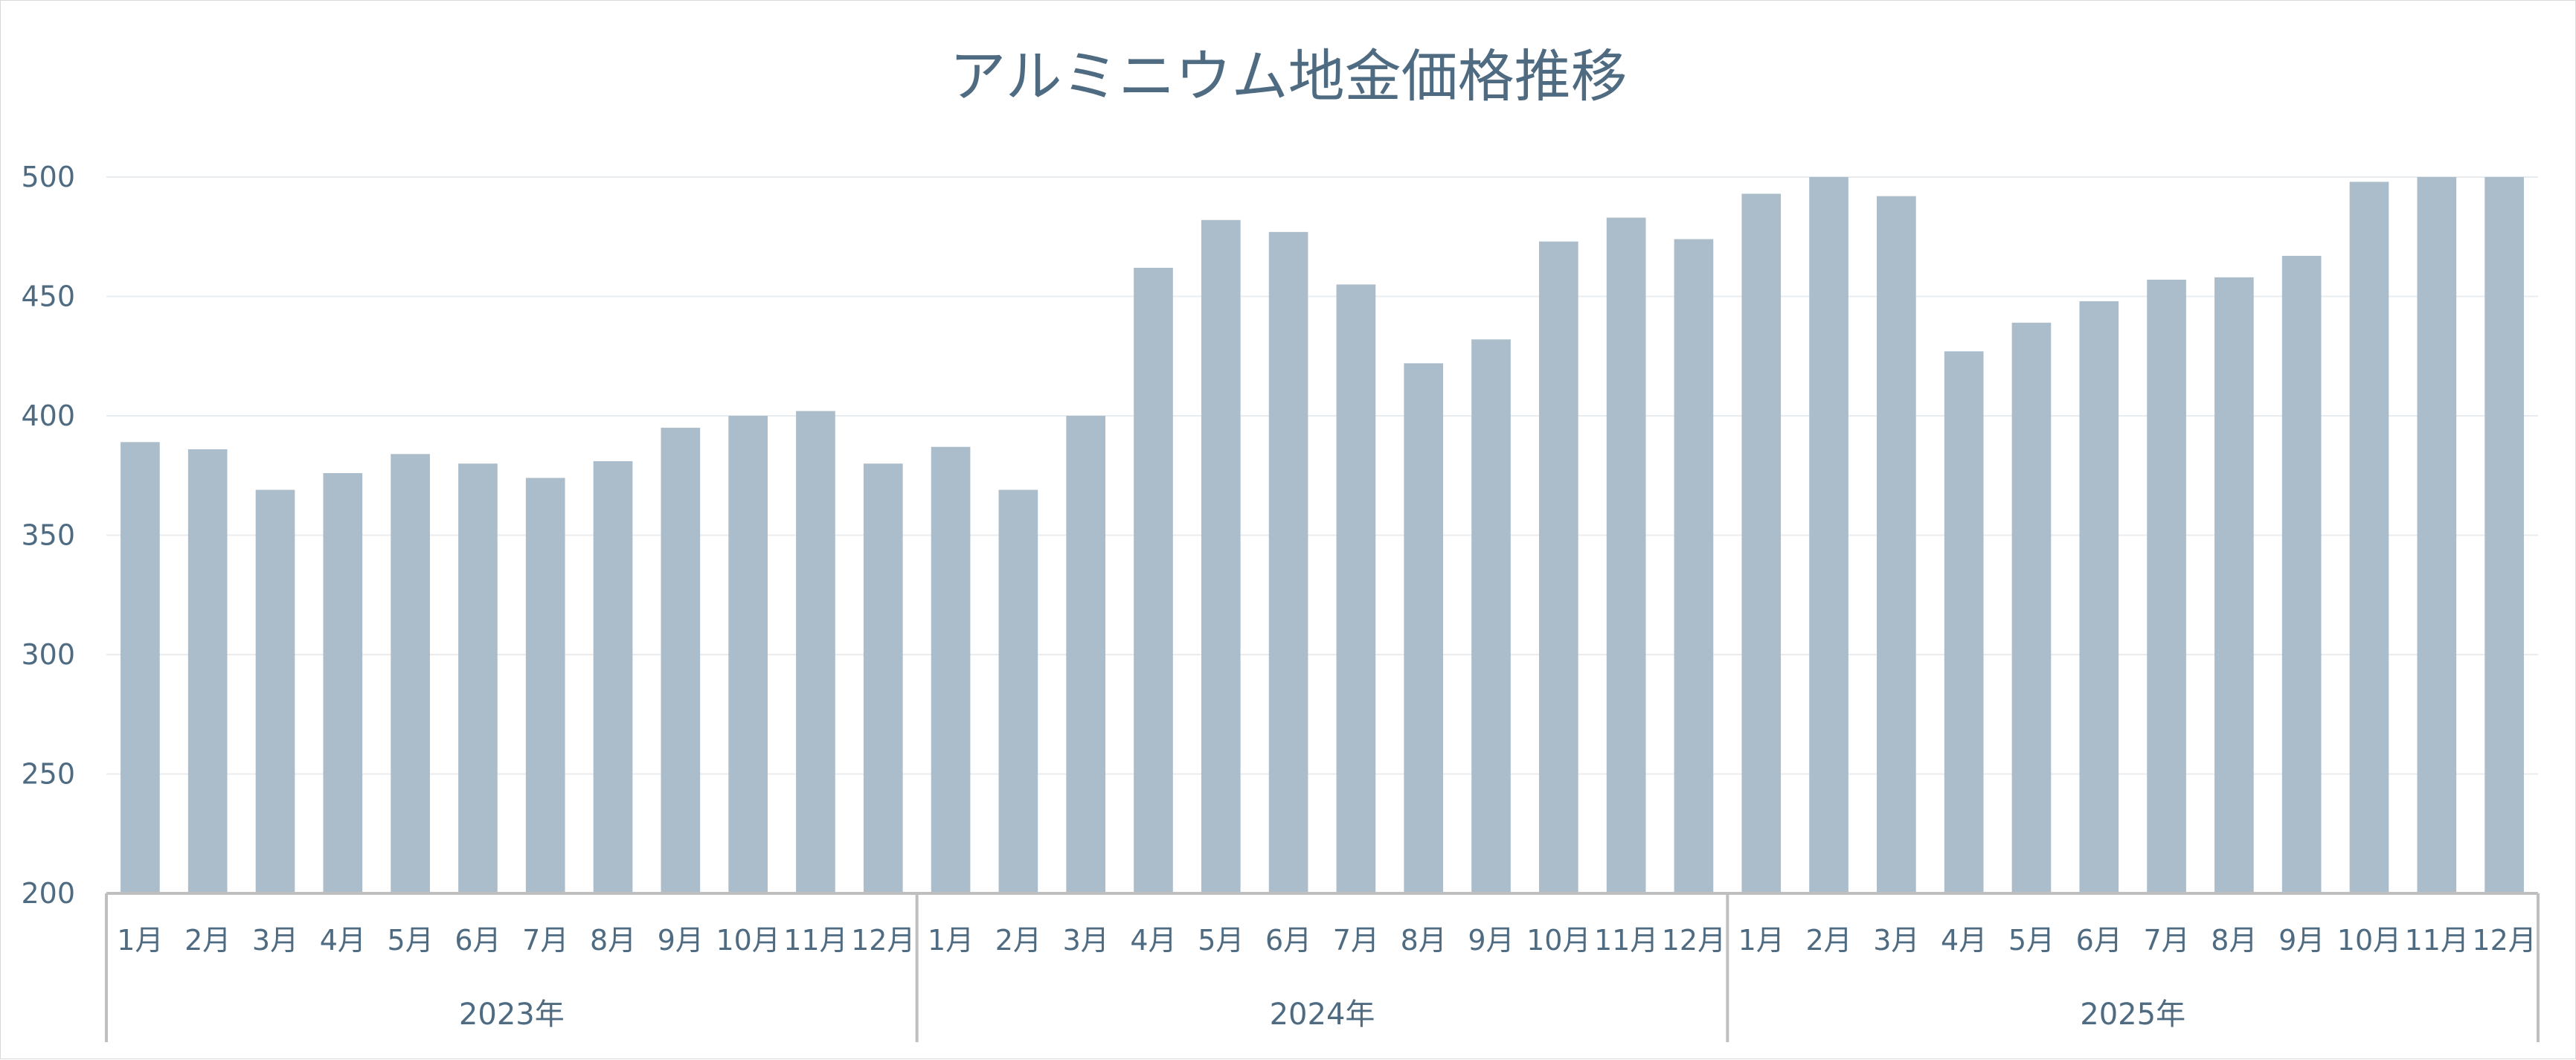  I want to click on y-tick-label: 450, so click(48, 296).